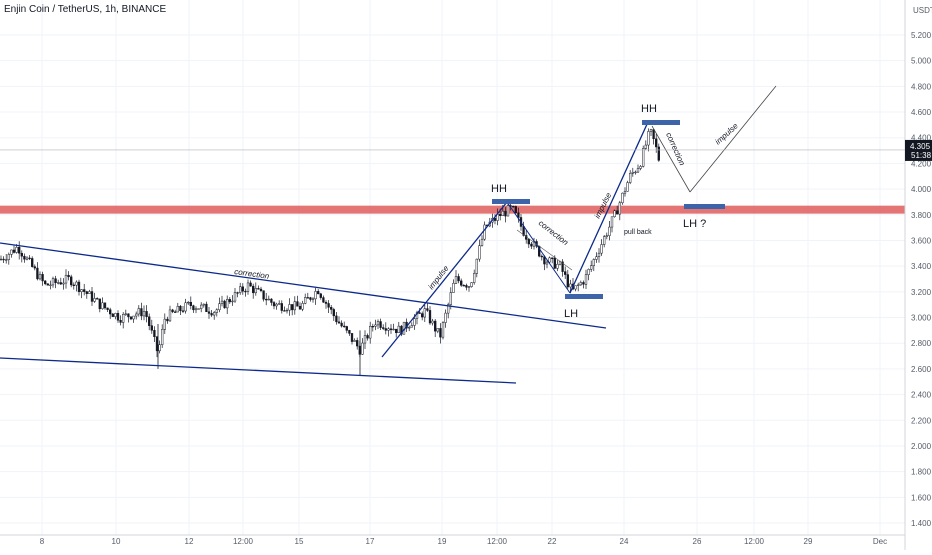 The height and width of the screenshot is (555, 932). What do you see at coordinates (726, 134) in the screenshot?
I see `annotation-impulse-3: impulse` at bounding box center [726, 134].